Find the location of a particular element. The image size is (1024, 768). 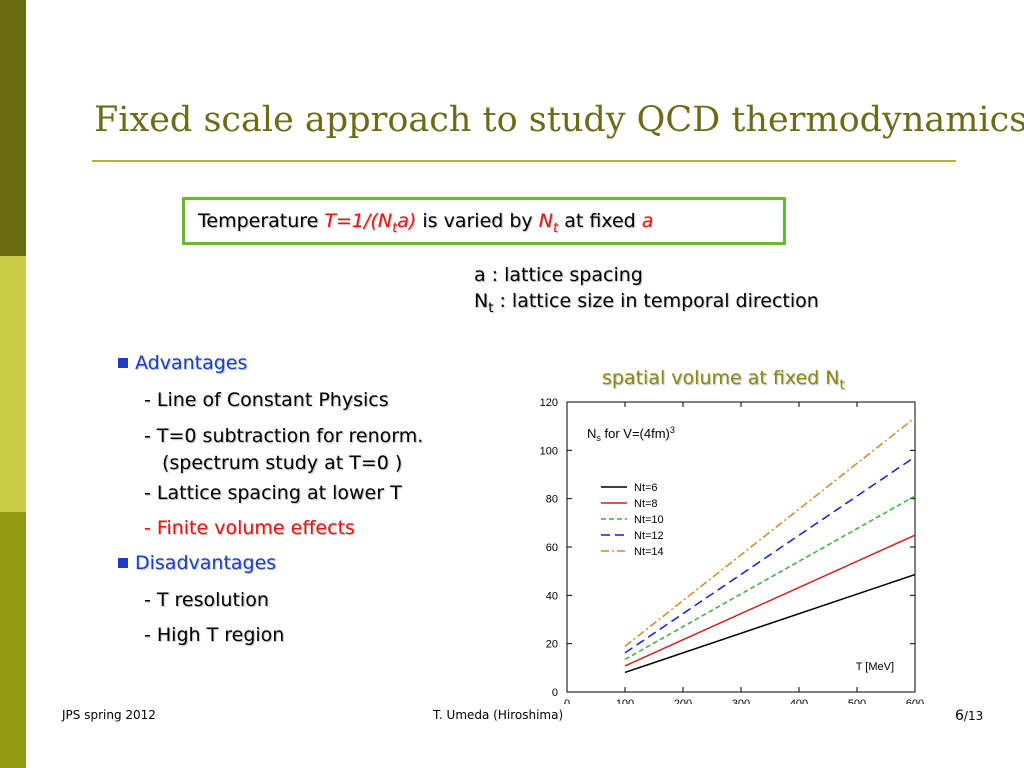

nt-letter: N is located at coordinates (545, 221).